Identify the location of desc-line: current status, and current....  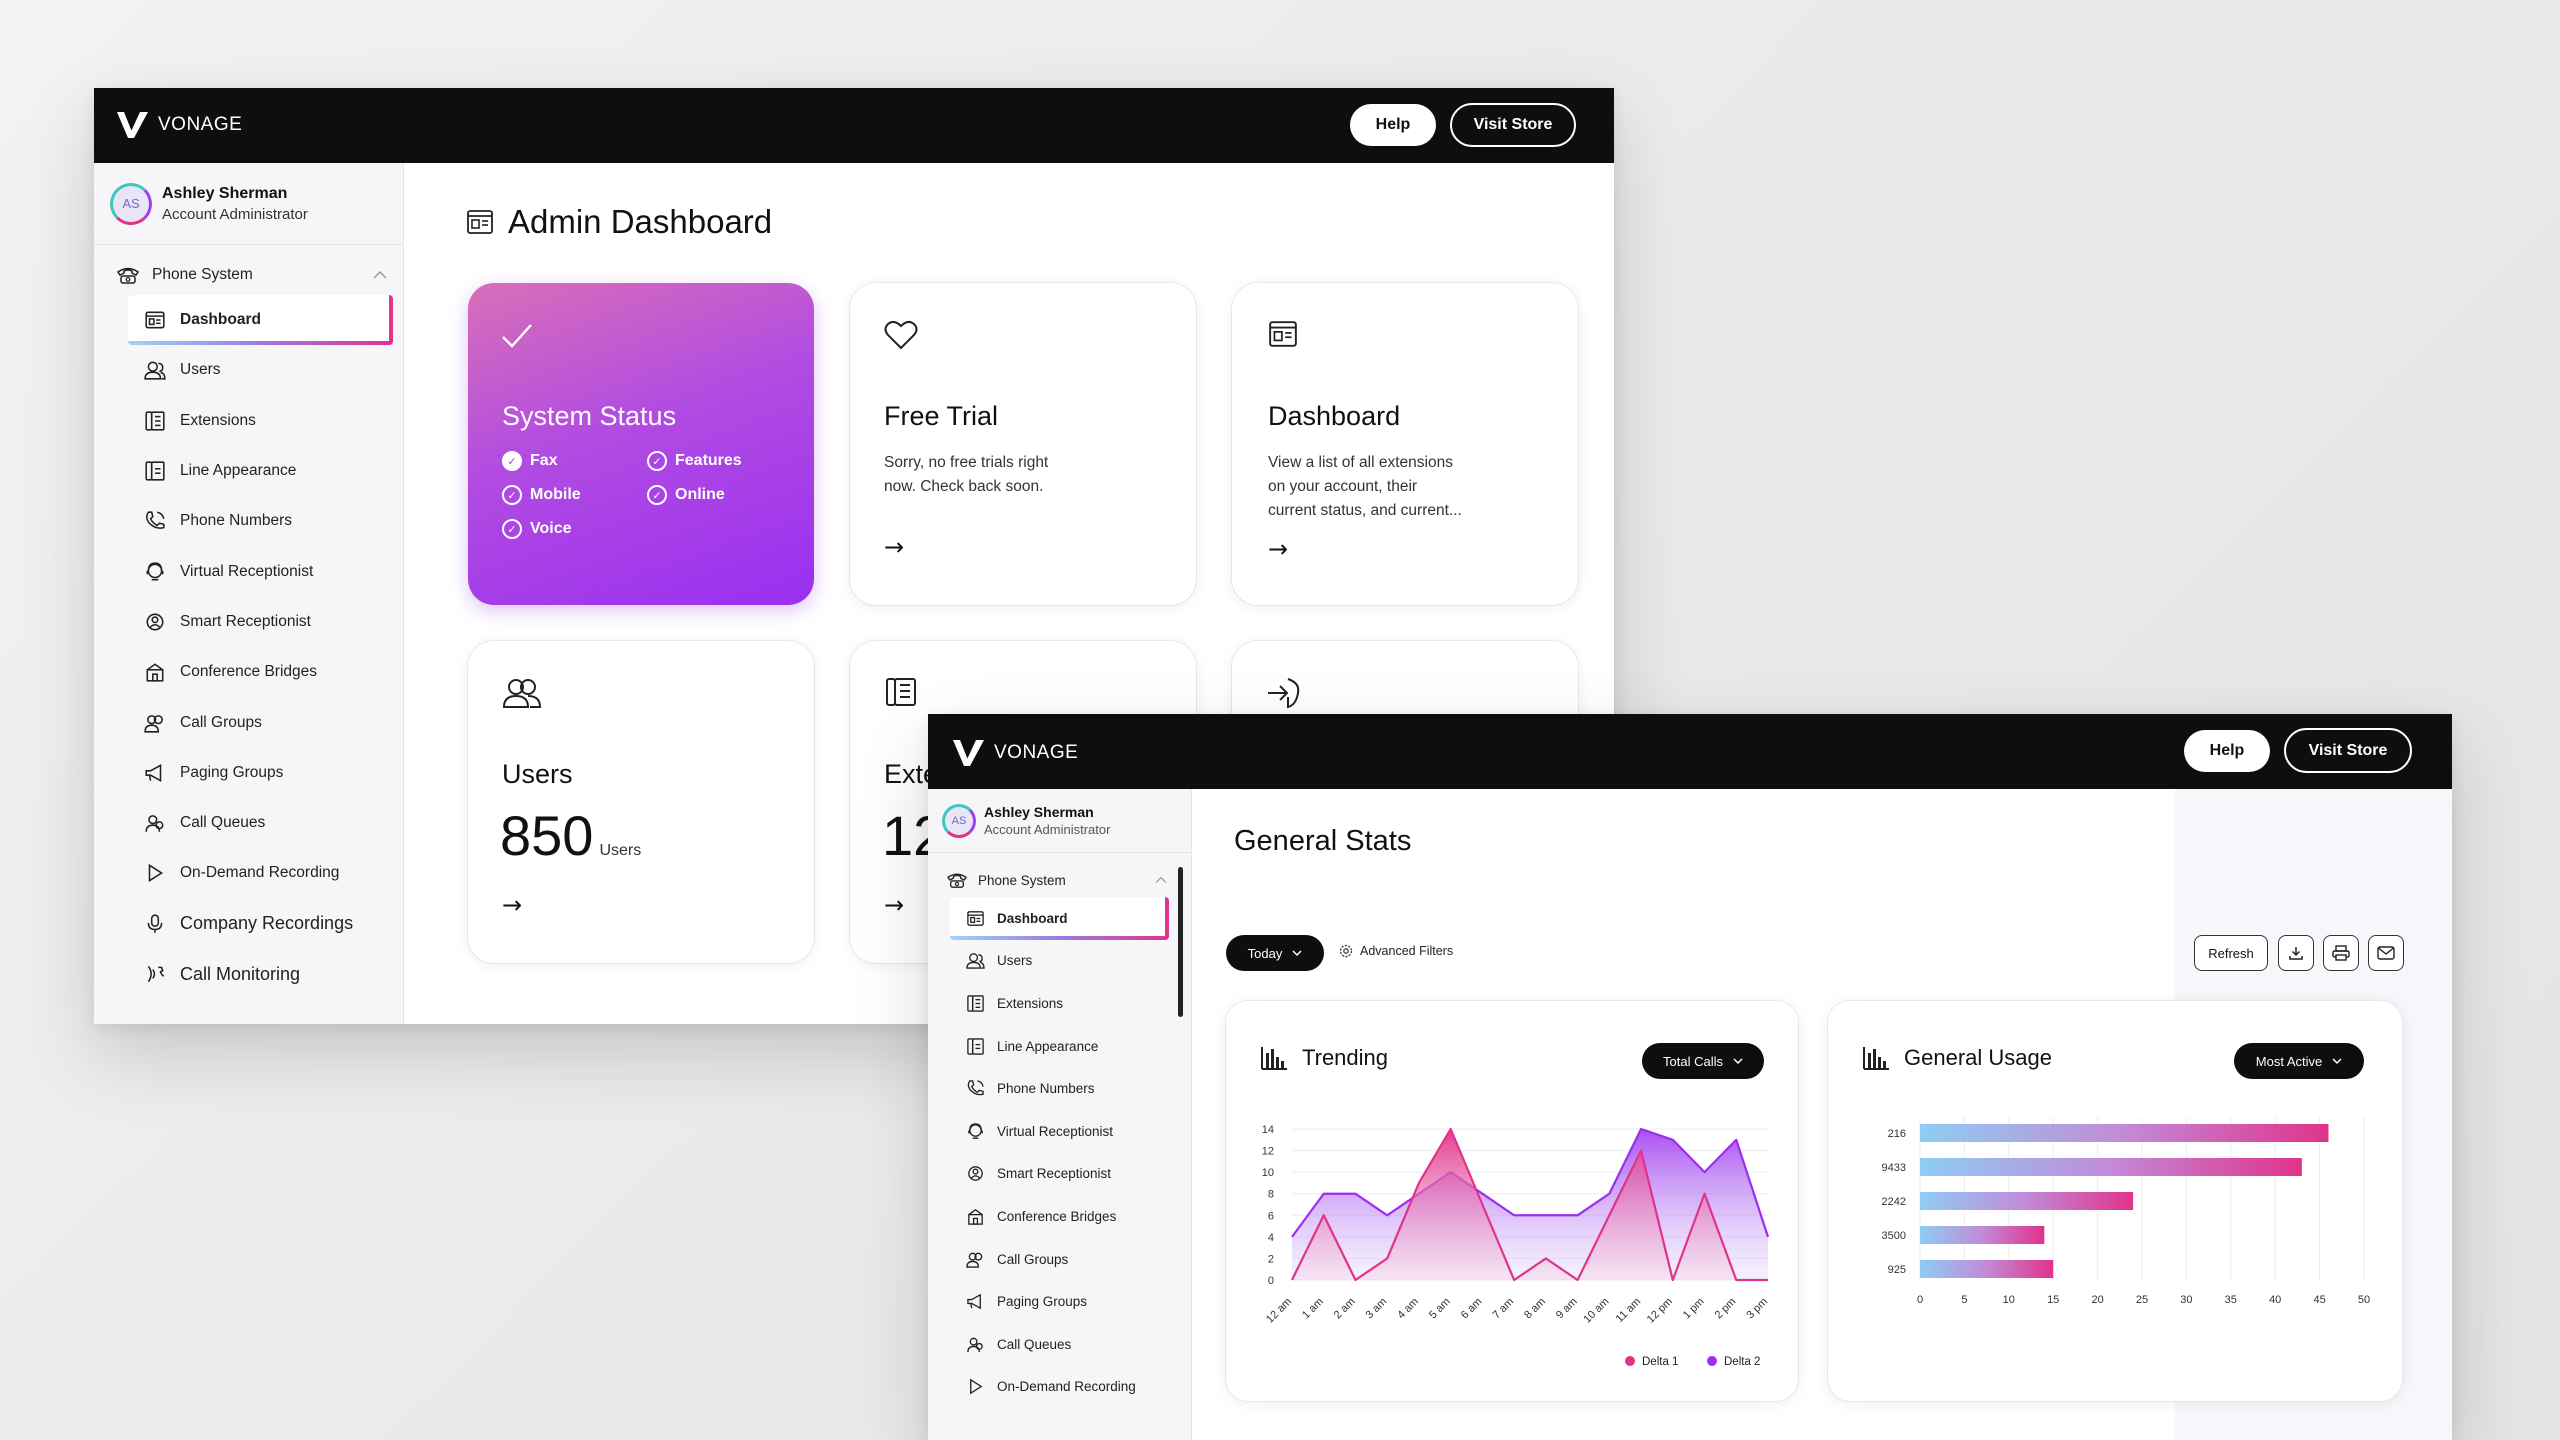
(1365, 510).